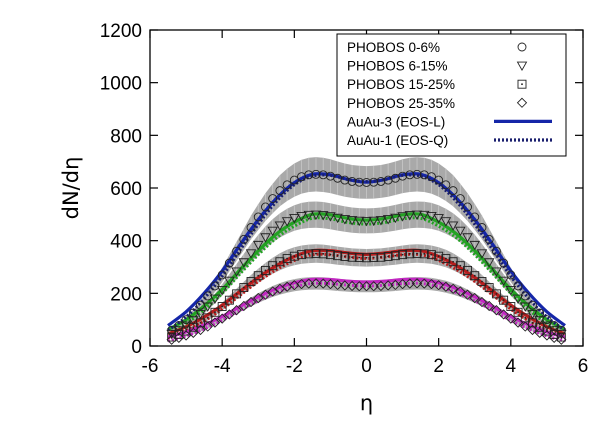 The height and width of the screenshot is (424, 602). What do you see at coordinates (366, 366) in the screenshot?
I see `x-tick-label: 0` at bounding box center [366, 366].